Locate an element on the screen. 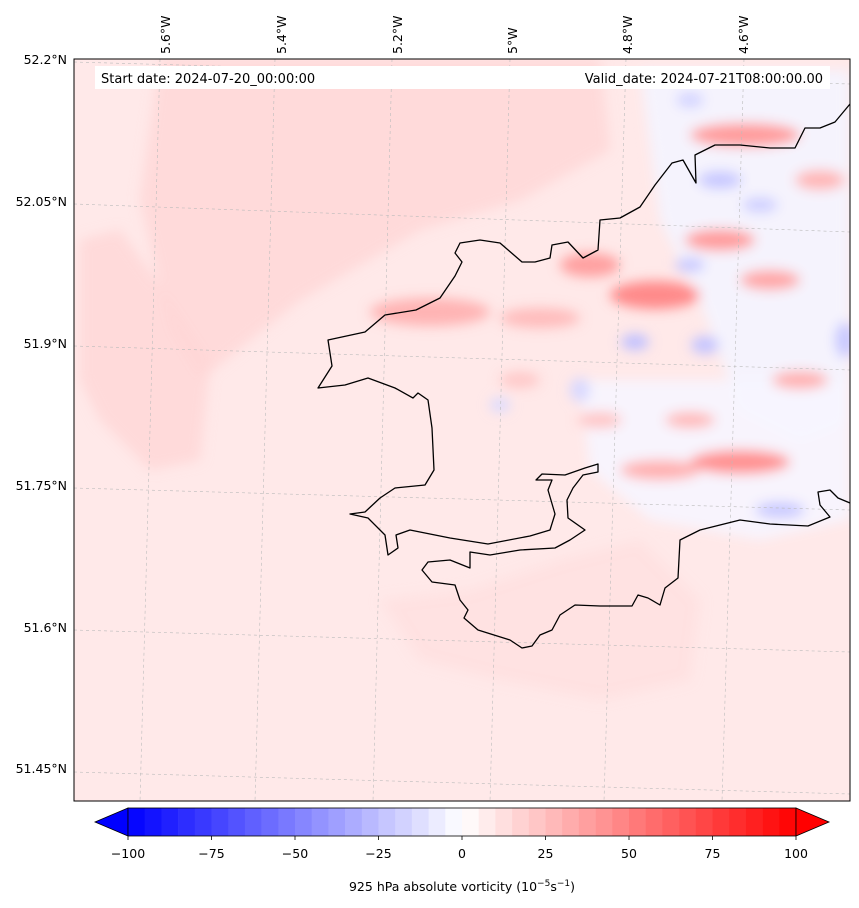 This screenshot has height=908, width=859. colorbar-tick-label: −50 is located at coordinates (295, 853).